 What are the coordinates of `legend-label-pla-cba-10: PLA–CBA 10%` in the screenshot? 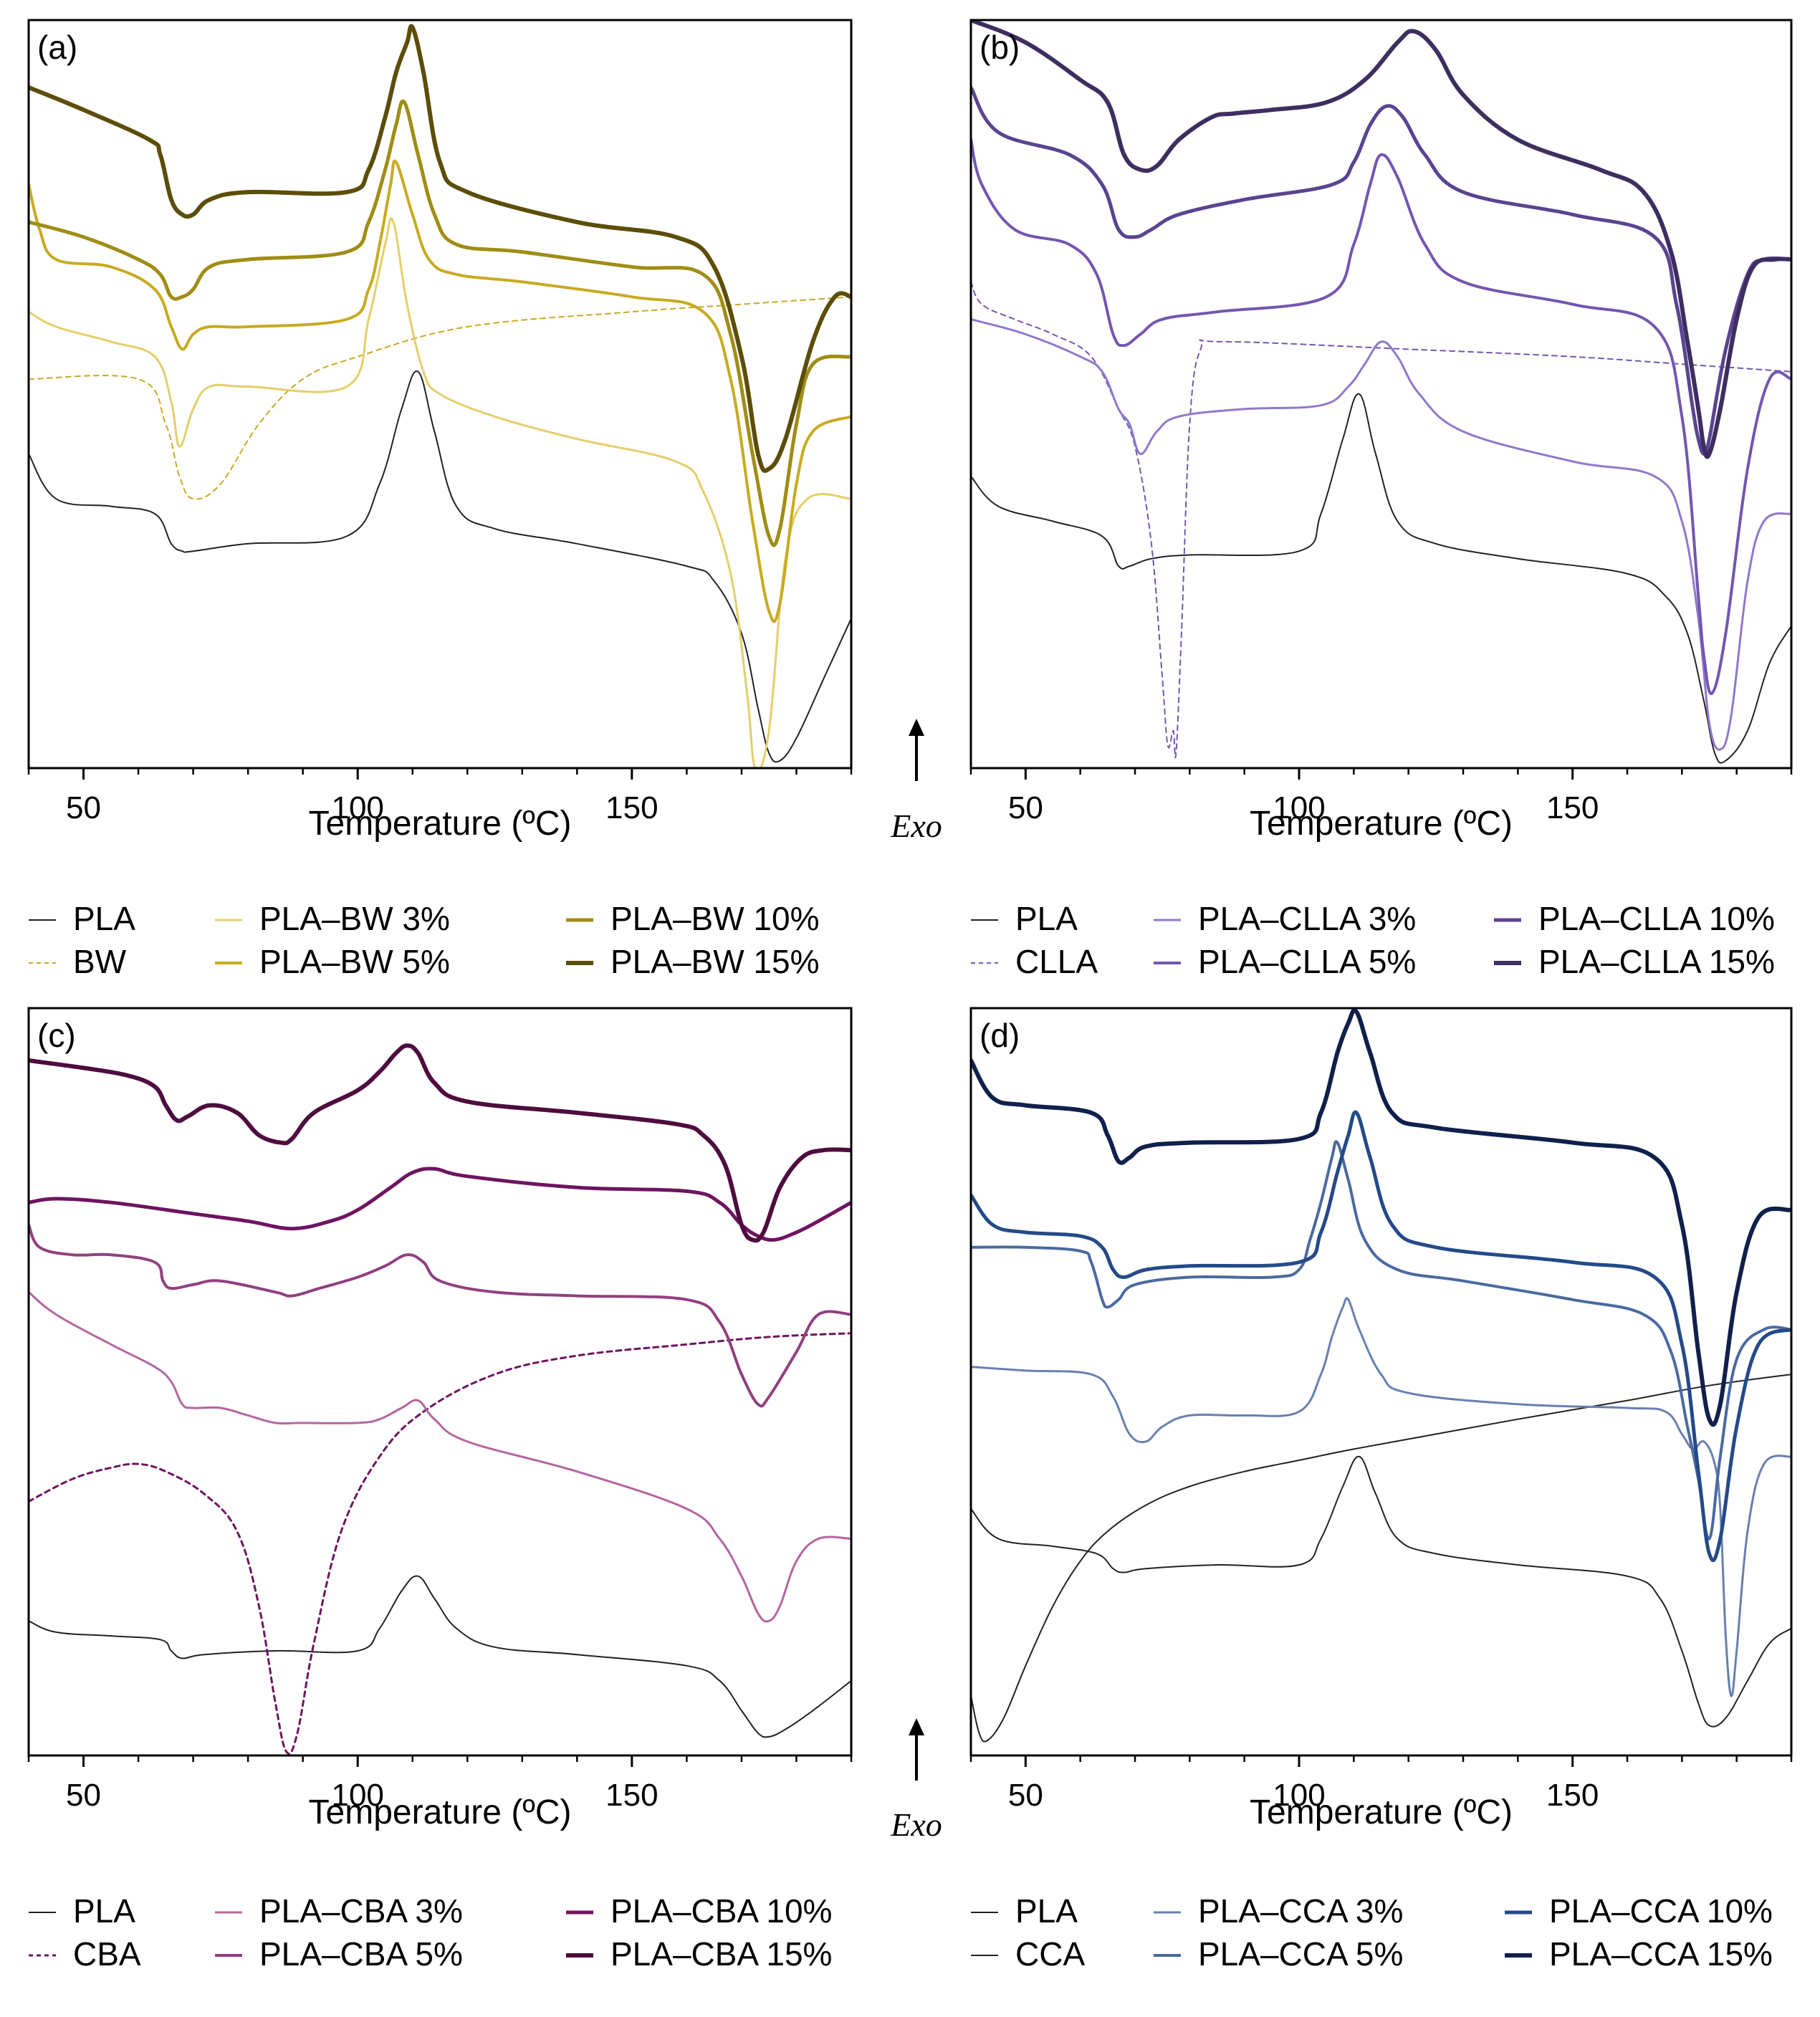 It's located at (721, 1911).